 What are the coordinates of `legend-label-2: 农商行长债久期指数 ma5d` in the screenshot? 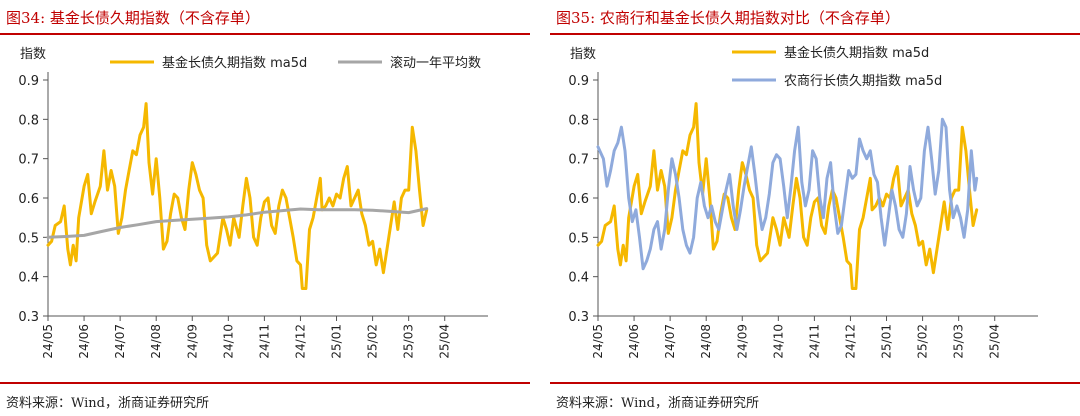 It's located at (863, 81).